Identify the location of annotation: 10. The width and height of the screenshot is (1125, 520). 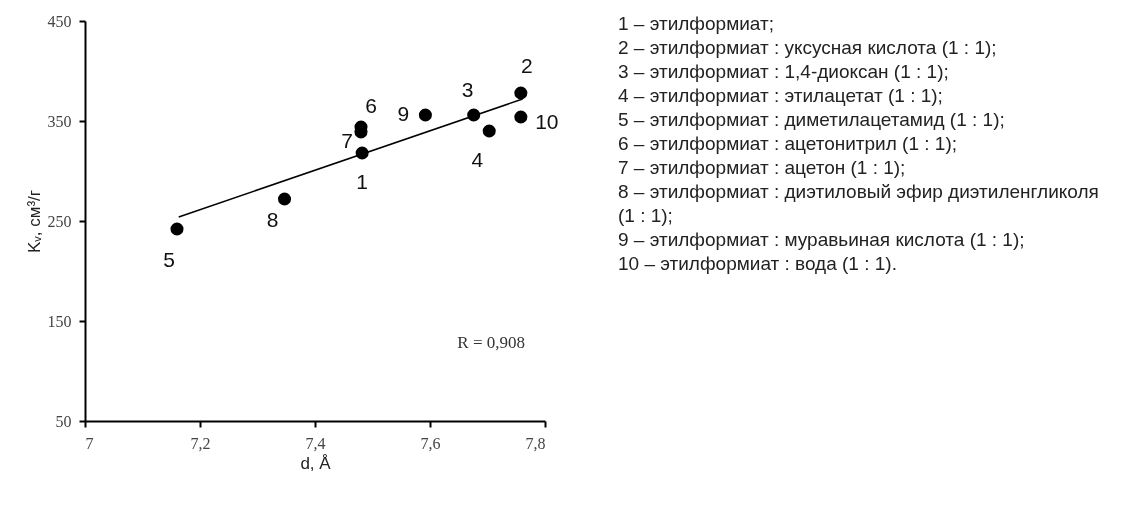
(547, 121).